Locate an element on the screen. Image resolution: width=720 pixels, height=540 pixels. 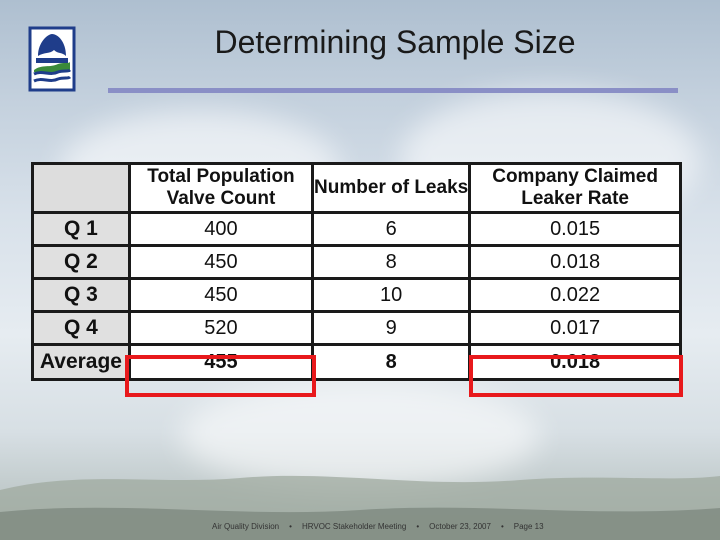
header-number-of-leaks: Number of Leaks is located at coordinates (391, 188).